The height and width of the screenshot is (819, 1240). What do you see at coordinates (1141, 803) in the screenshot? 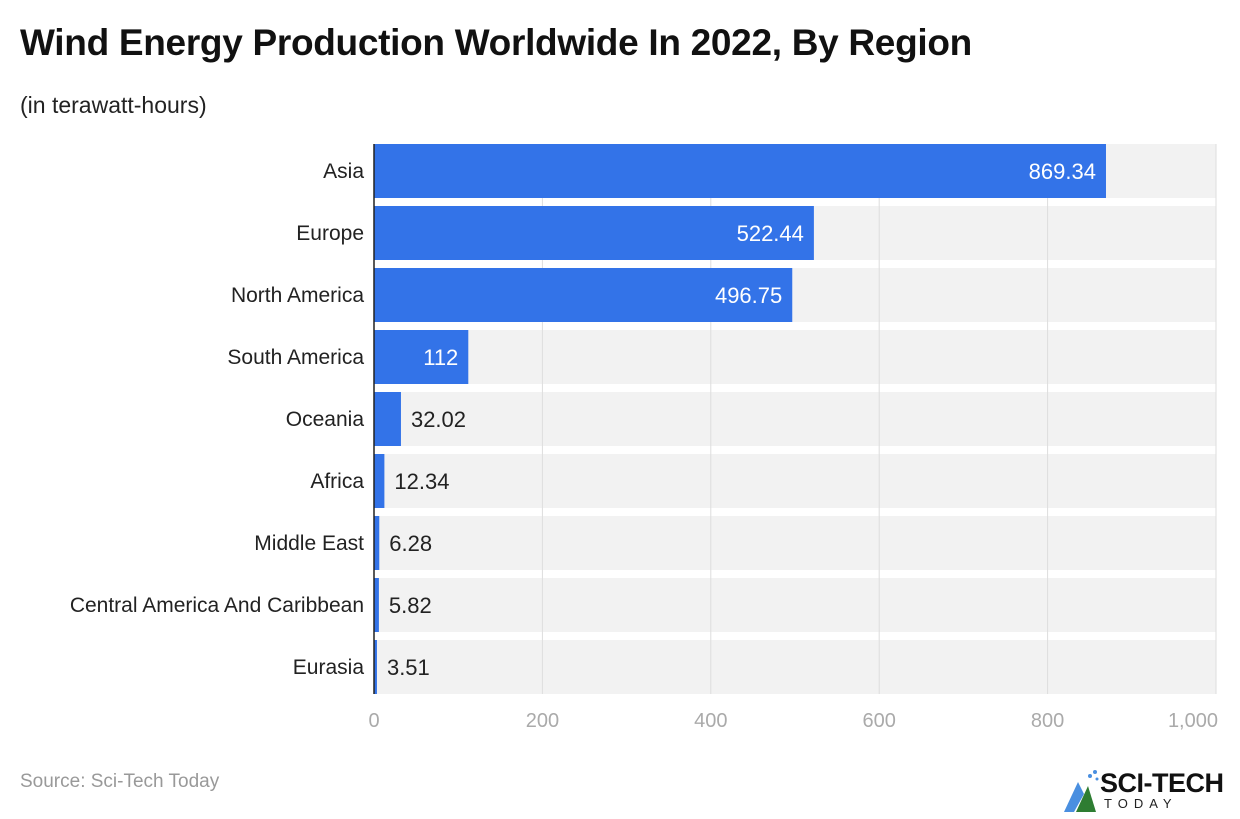
I see `logo-subtext: TODAY` at bounding box center [1141, 803].